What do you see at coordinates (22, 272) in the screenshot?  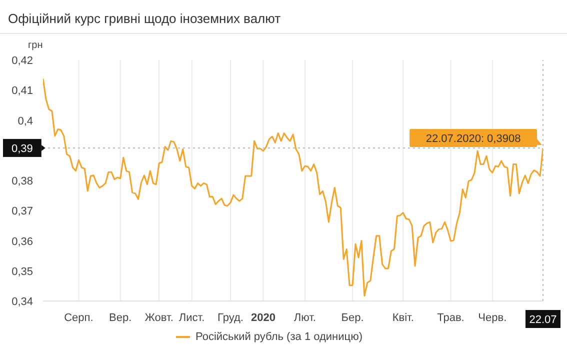 I see `y-tick-label: 0,35` at bounding box center [22, 272].